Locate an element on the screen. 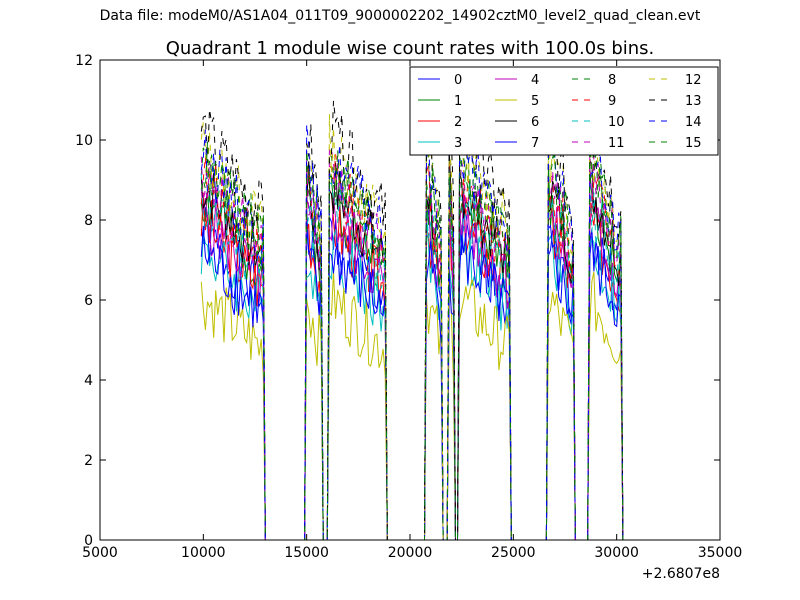  y-tick-label: 0 is located at coordinates (88, 541).